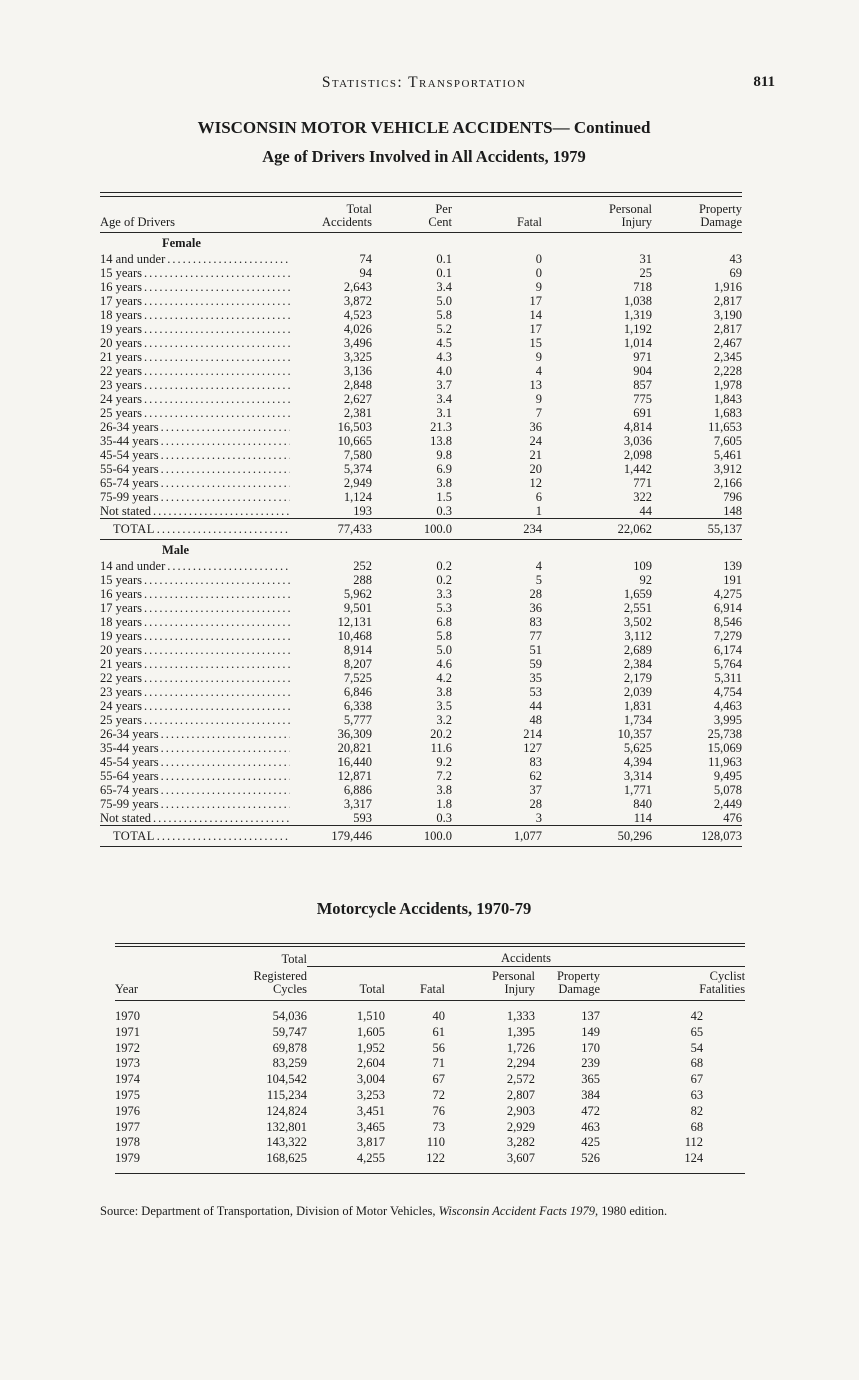  What do you see at coordinates (357, 412) in the screenshot?
I see `cell: 2,381` at bounding box center [357, 412].